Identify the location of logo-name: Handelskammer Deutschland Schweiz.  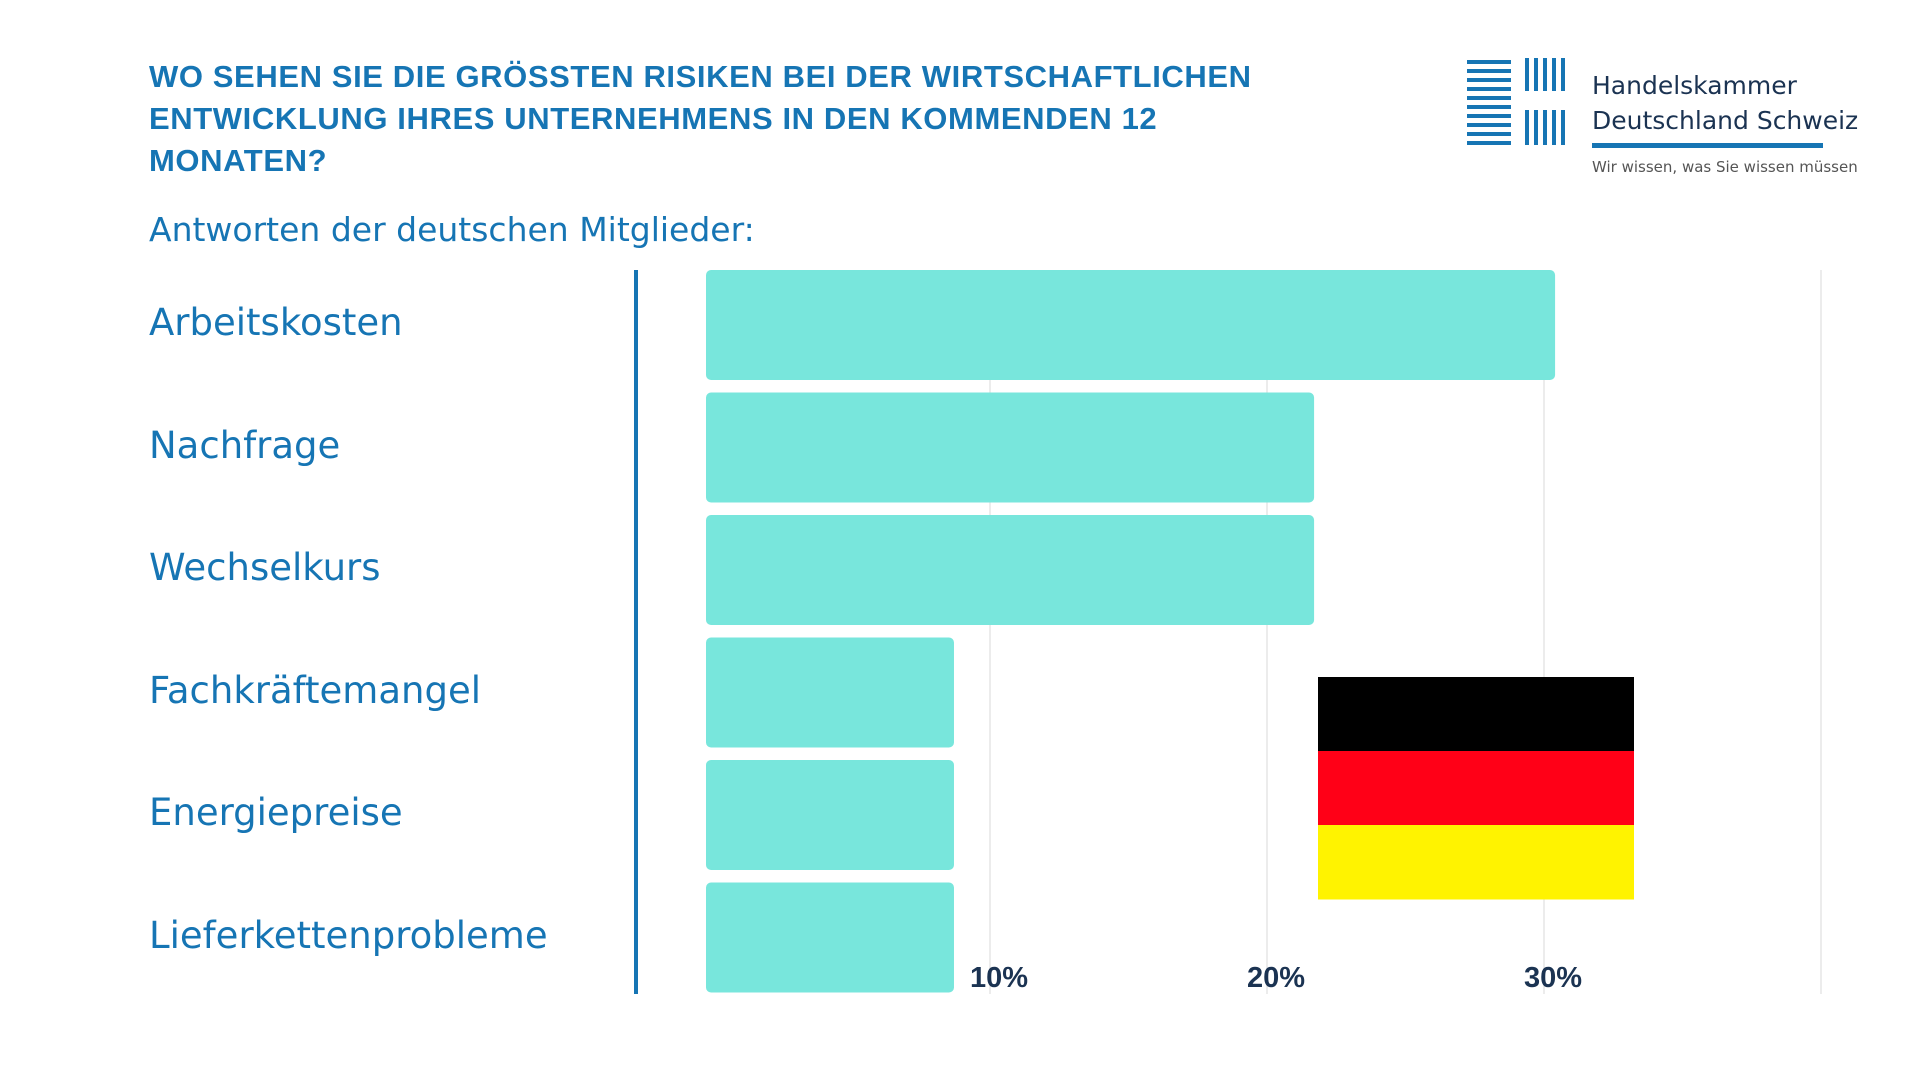
(1725, 103).